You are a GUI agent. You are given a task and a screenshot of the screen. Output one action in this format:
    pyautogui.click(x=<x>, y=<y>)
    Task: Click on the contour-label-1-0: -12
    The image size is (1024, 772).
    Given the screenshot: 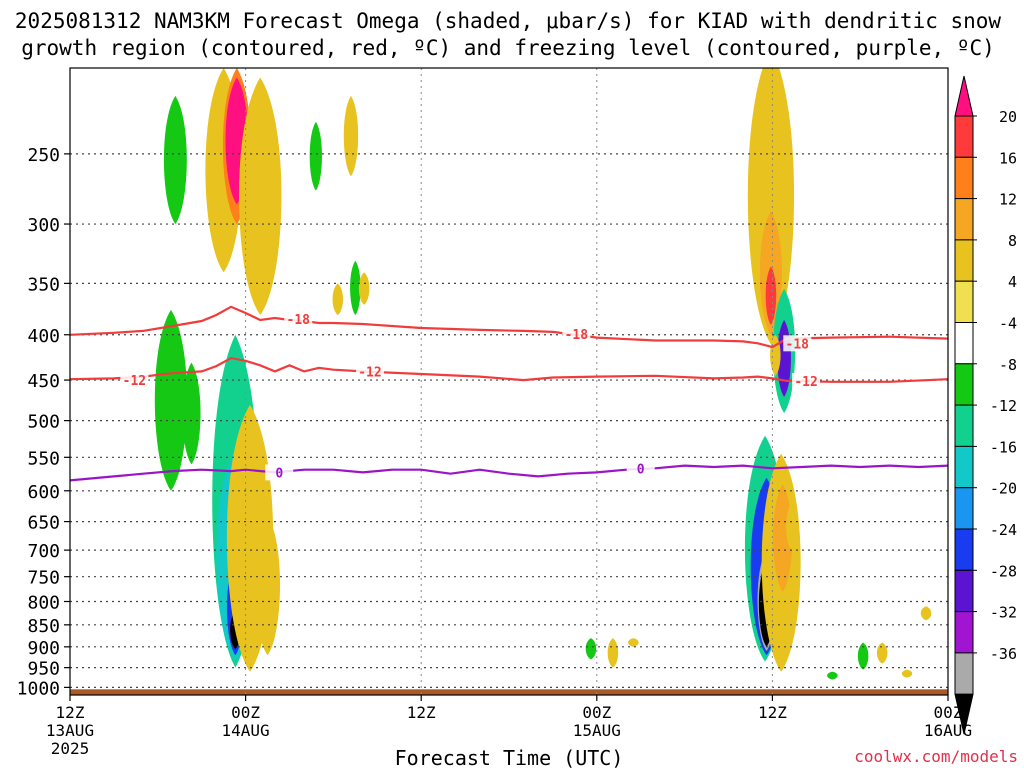 What is the action you would take?
    pyautogui.click(x=134, y=381)
    